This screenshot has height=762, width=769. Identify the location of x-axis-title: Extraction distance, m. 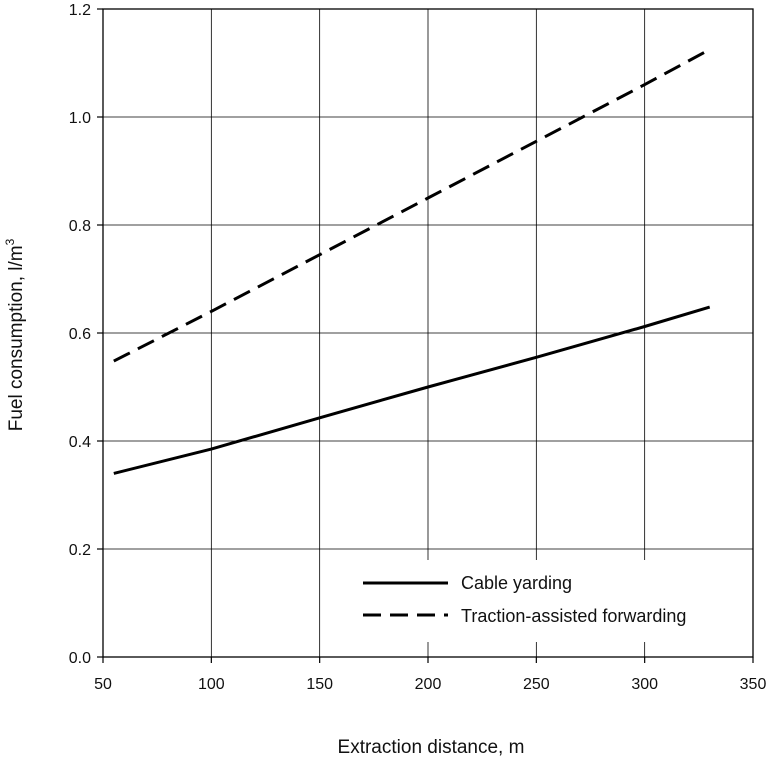
(431, 747).